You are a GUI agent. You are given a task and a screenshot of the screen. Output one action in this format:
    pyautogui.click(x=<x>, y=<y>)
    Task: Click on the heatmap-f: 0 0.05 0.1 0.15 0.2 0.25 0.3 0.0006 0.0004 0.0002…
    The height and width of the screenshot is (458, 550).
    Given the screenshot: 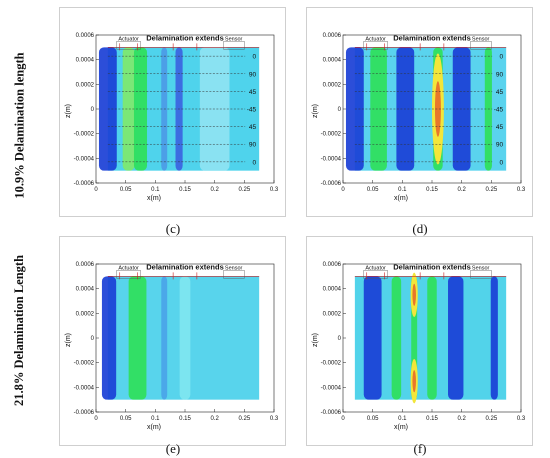 What is the action you would take?
    pyautogui.click(x=419, y=346)
    